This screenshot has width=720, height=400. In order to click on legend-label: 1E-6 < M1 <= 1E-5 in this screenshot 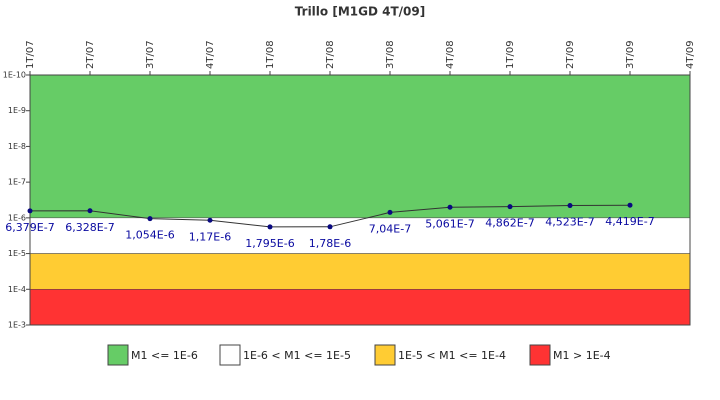, I will do `click(297, 355)`.